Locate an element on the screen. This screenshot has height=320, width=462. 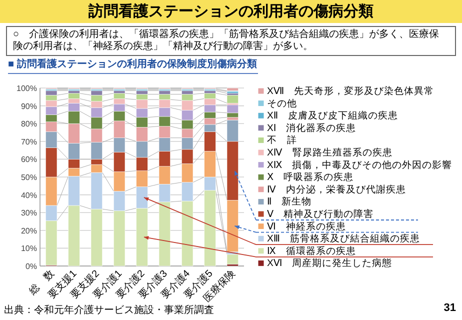
y-tick-label: 70% is located at coordinates (28, 141).